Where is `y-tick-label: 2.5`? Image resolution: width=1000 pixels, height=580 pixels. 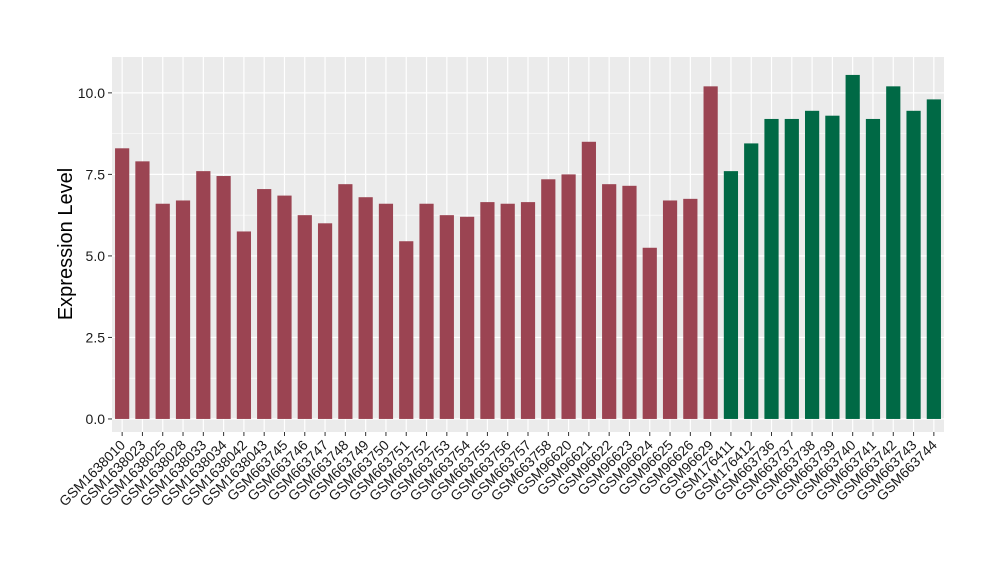 y-tick-label: 2.5 is located at coordinates (96, 337).